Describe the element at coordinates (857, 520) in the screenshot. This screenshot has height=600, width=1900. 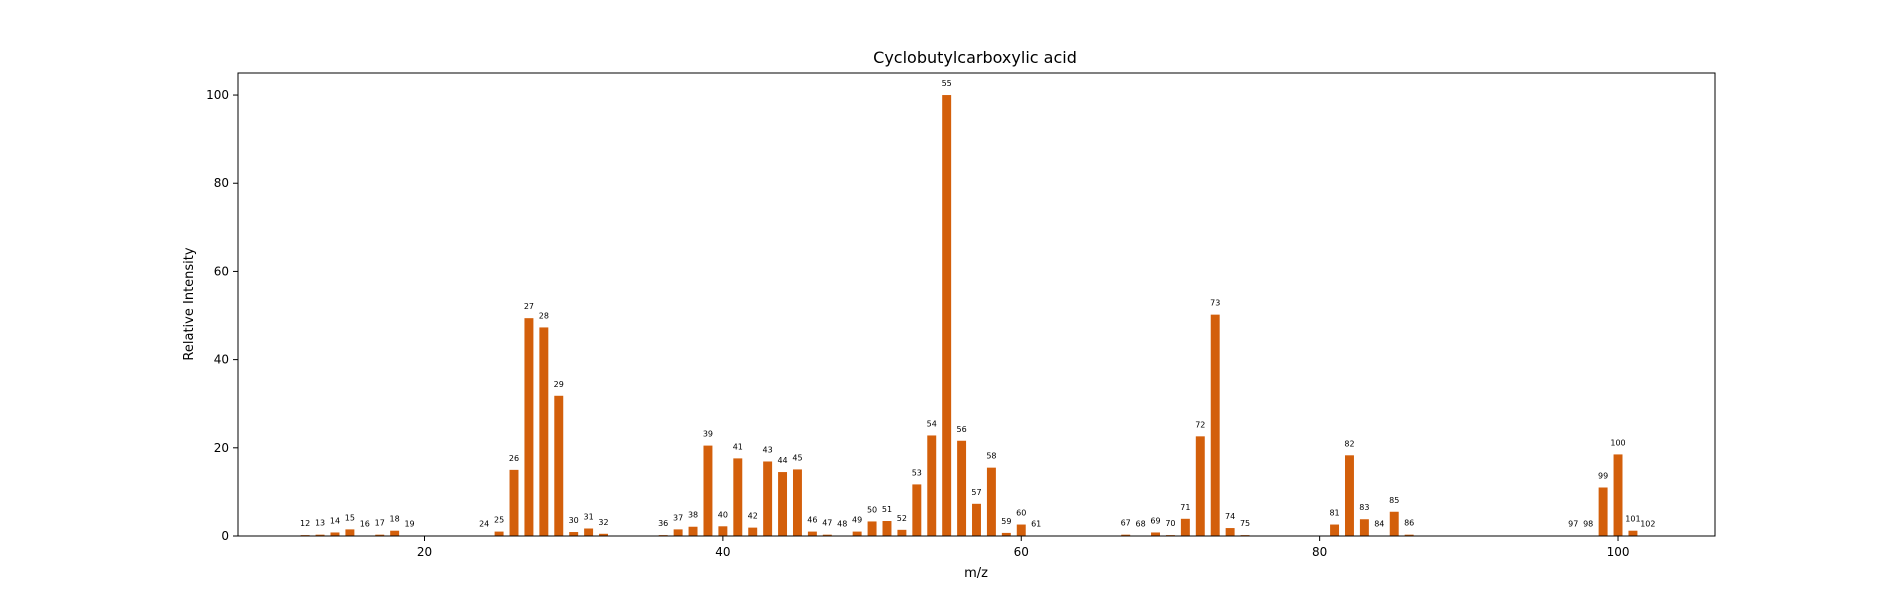
I see `bar-label-mz-49: 49` at that location.